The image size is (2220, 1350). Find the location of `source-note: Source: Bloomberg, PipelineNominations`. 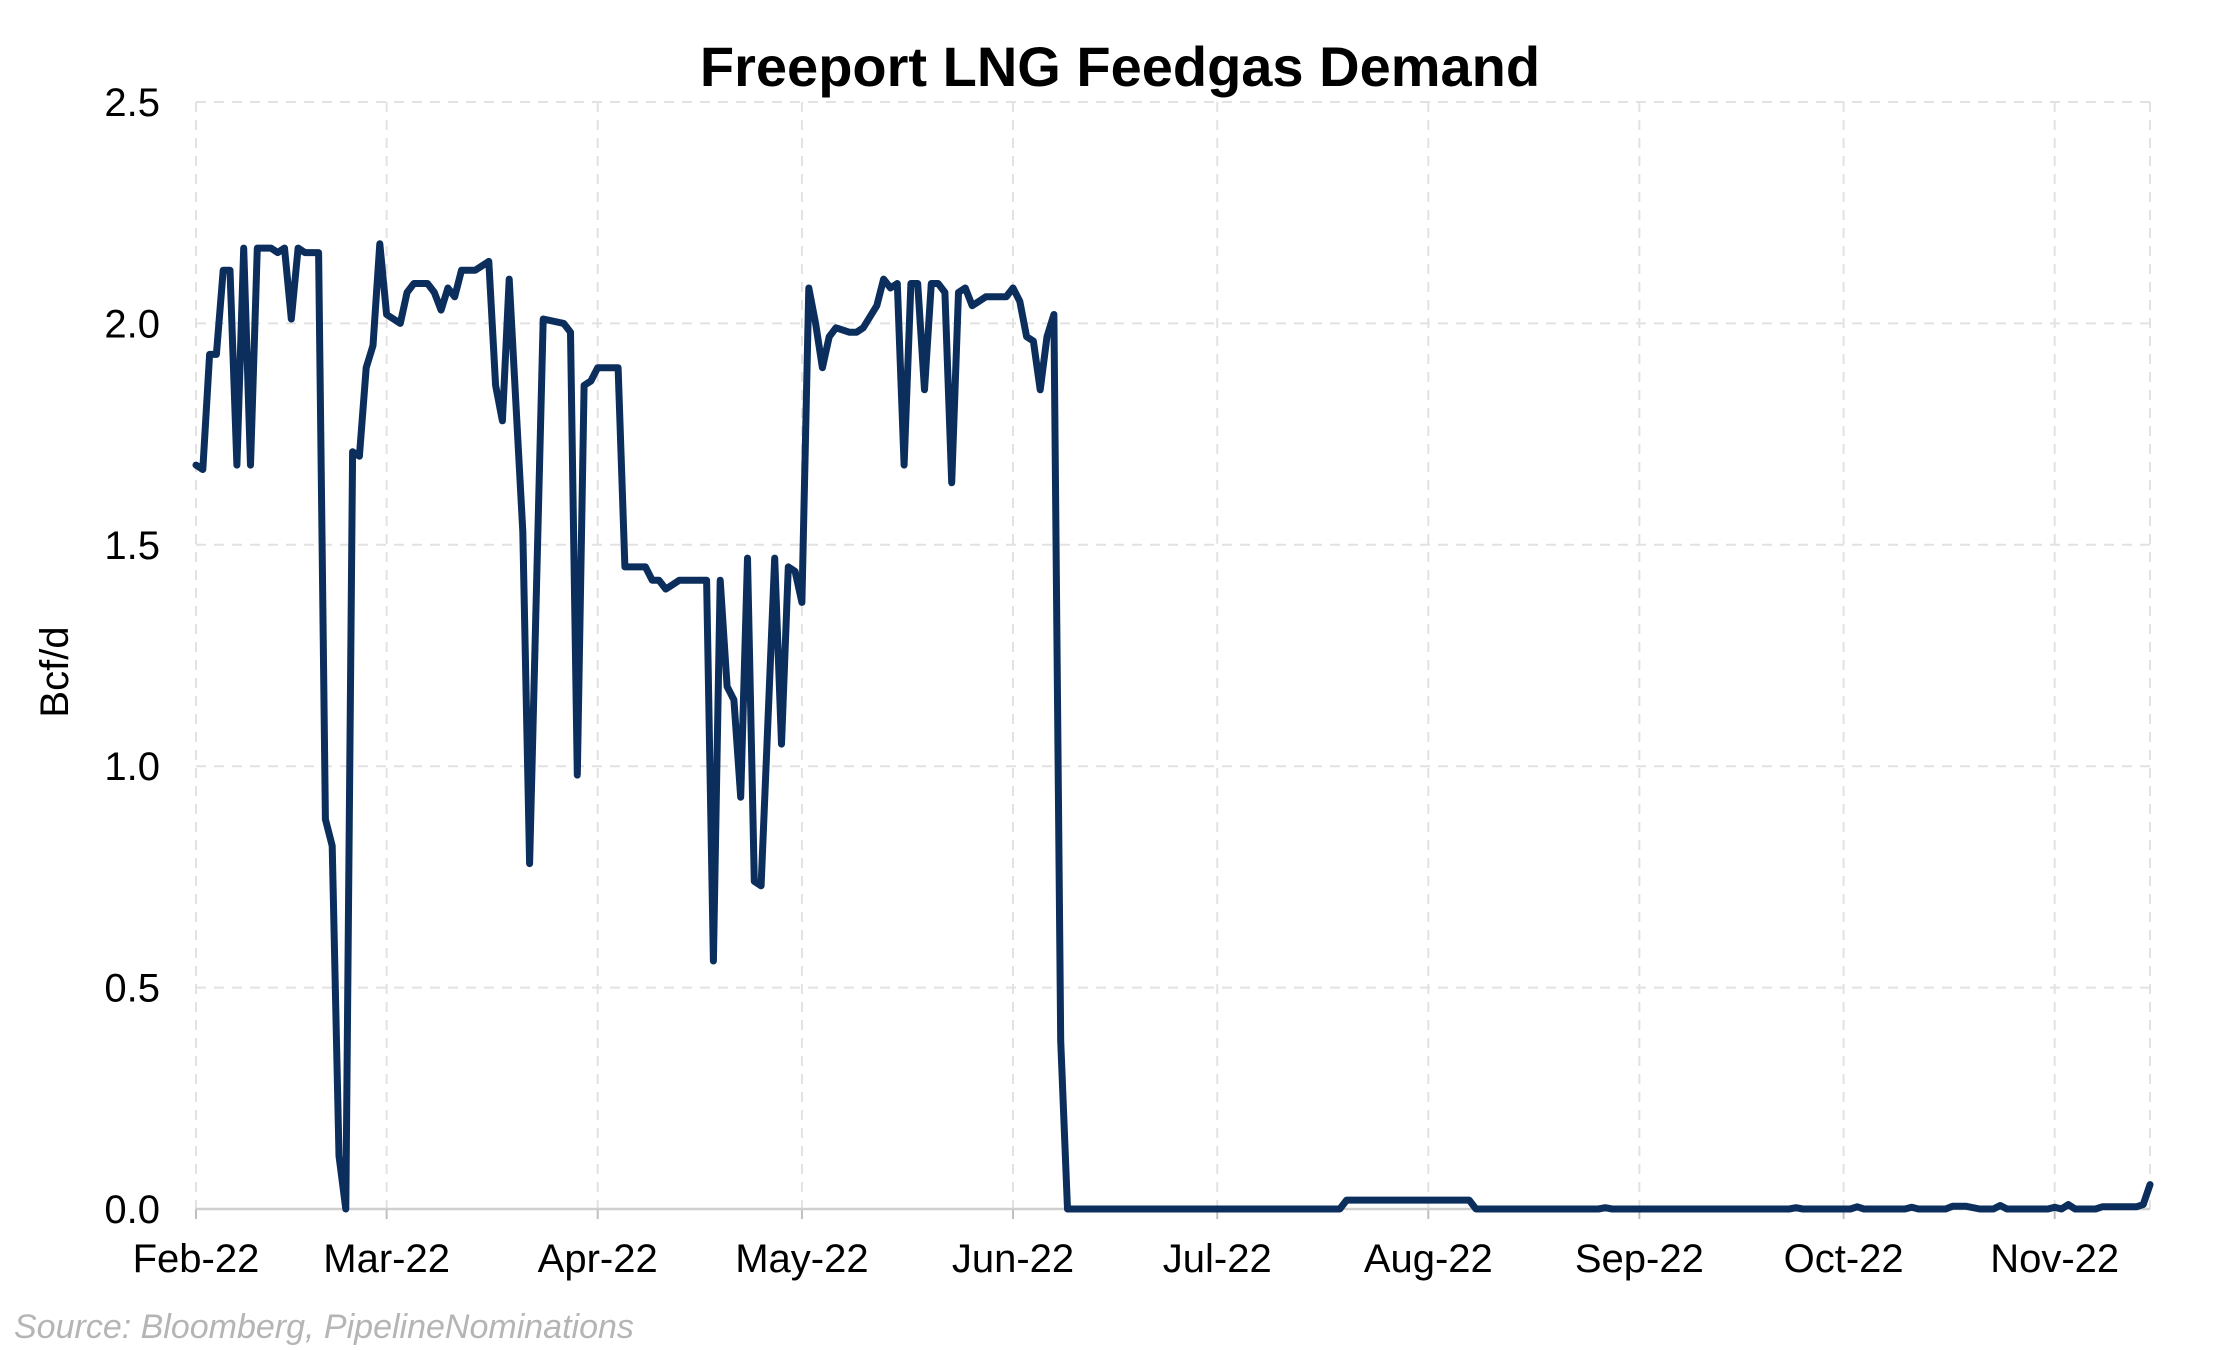

source-note: Source: Bloomberg, PipelineNominations is located at coordinates (324, 1327).